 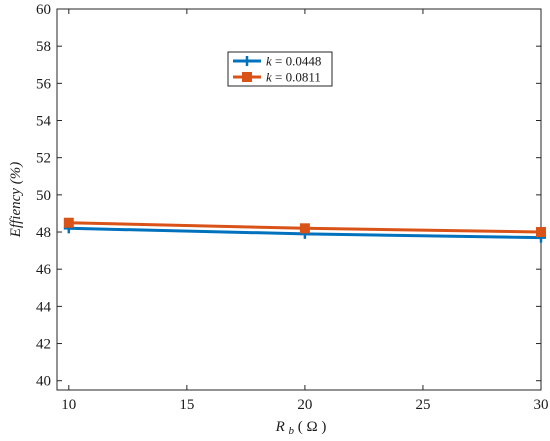 I want to click on legend-var-0448: k, so click(x=269, y=61).